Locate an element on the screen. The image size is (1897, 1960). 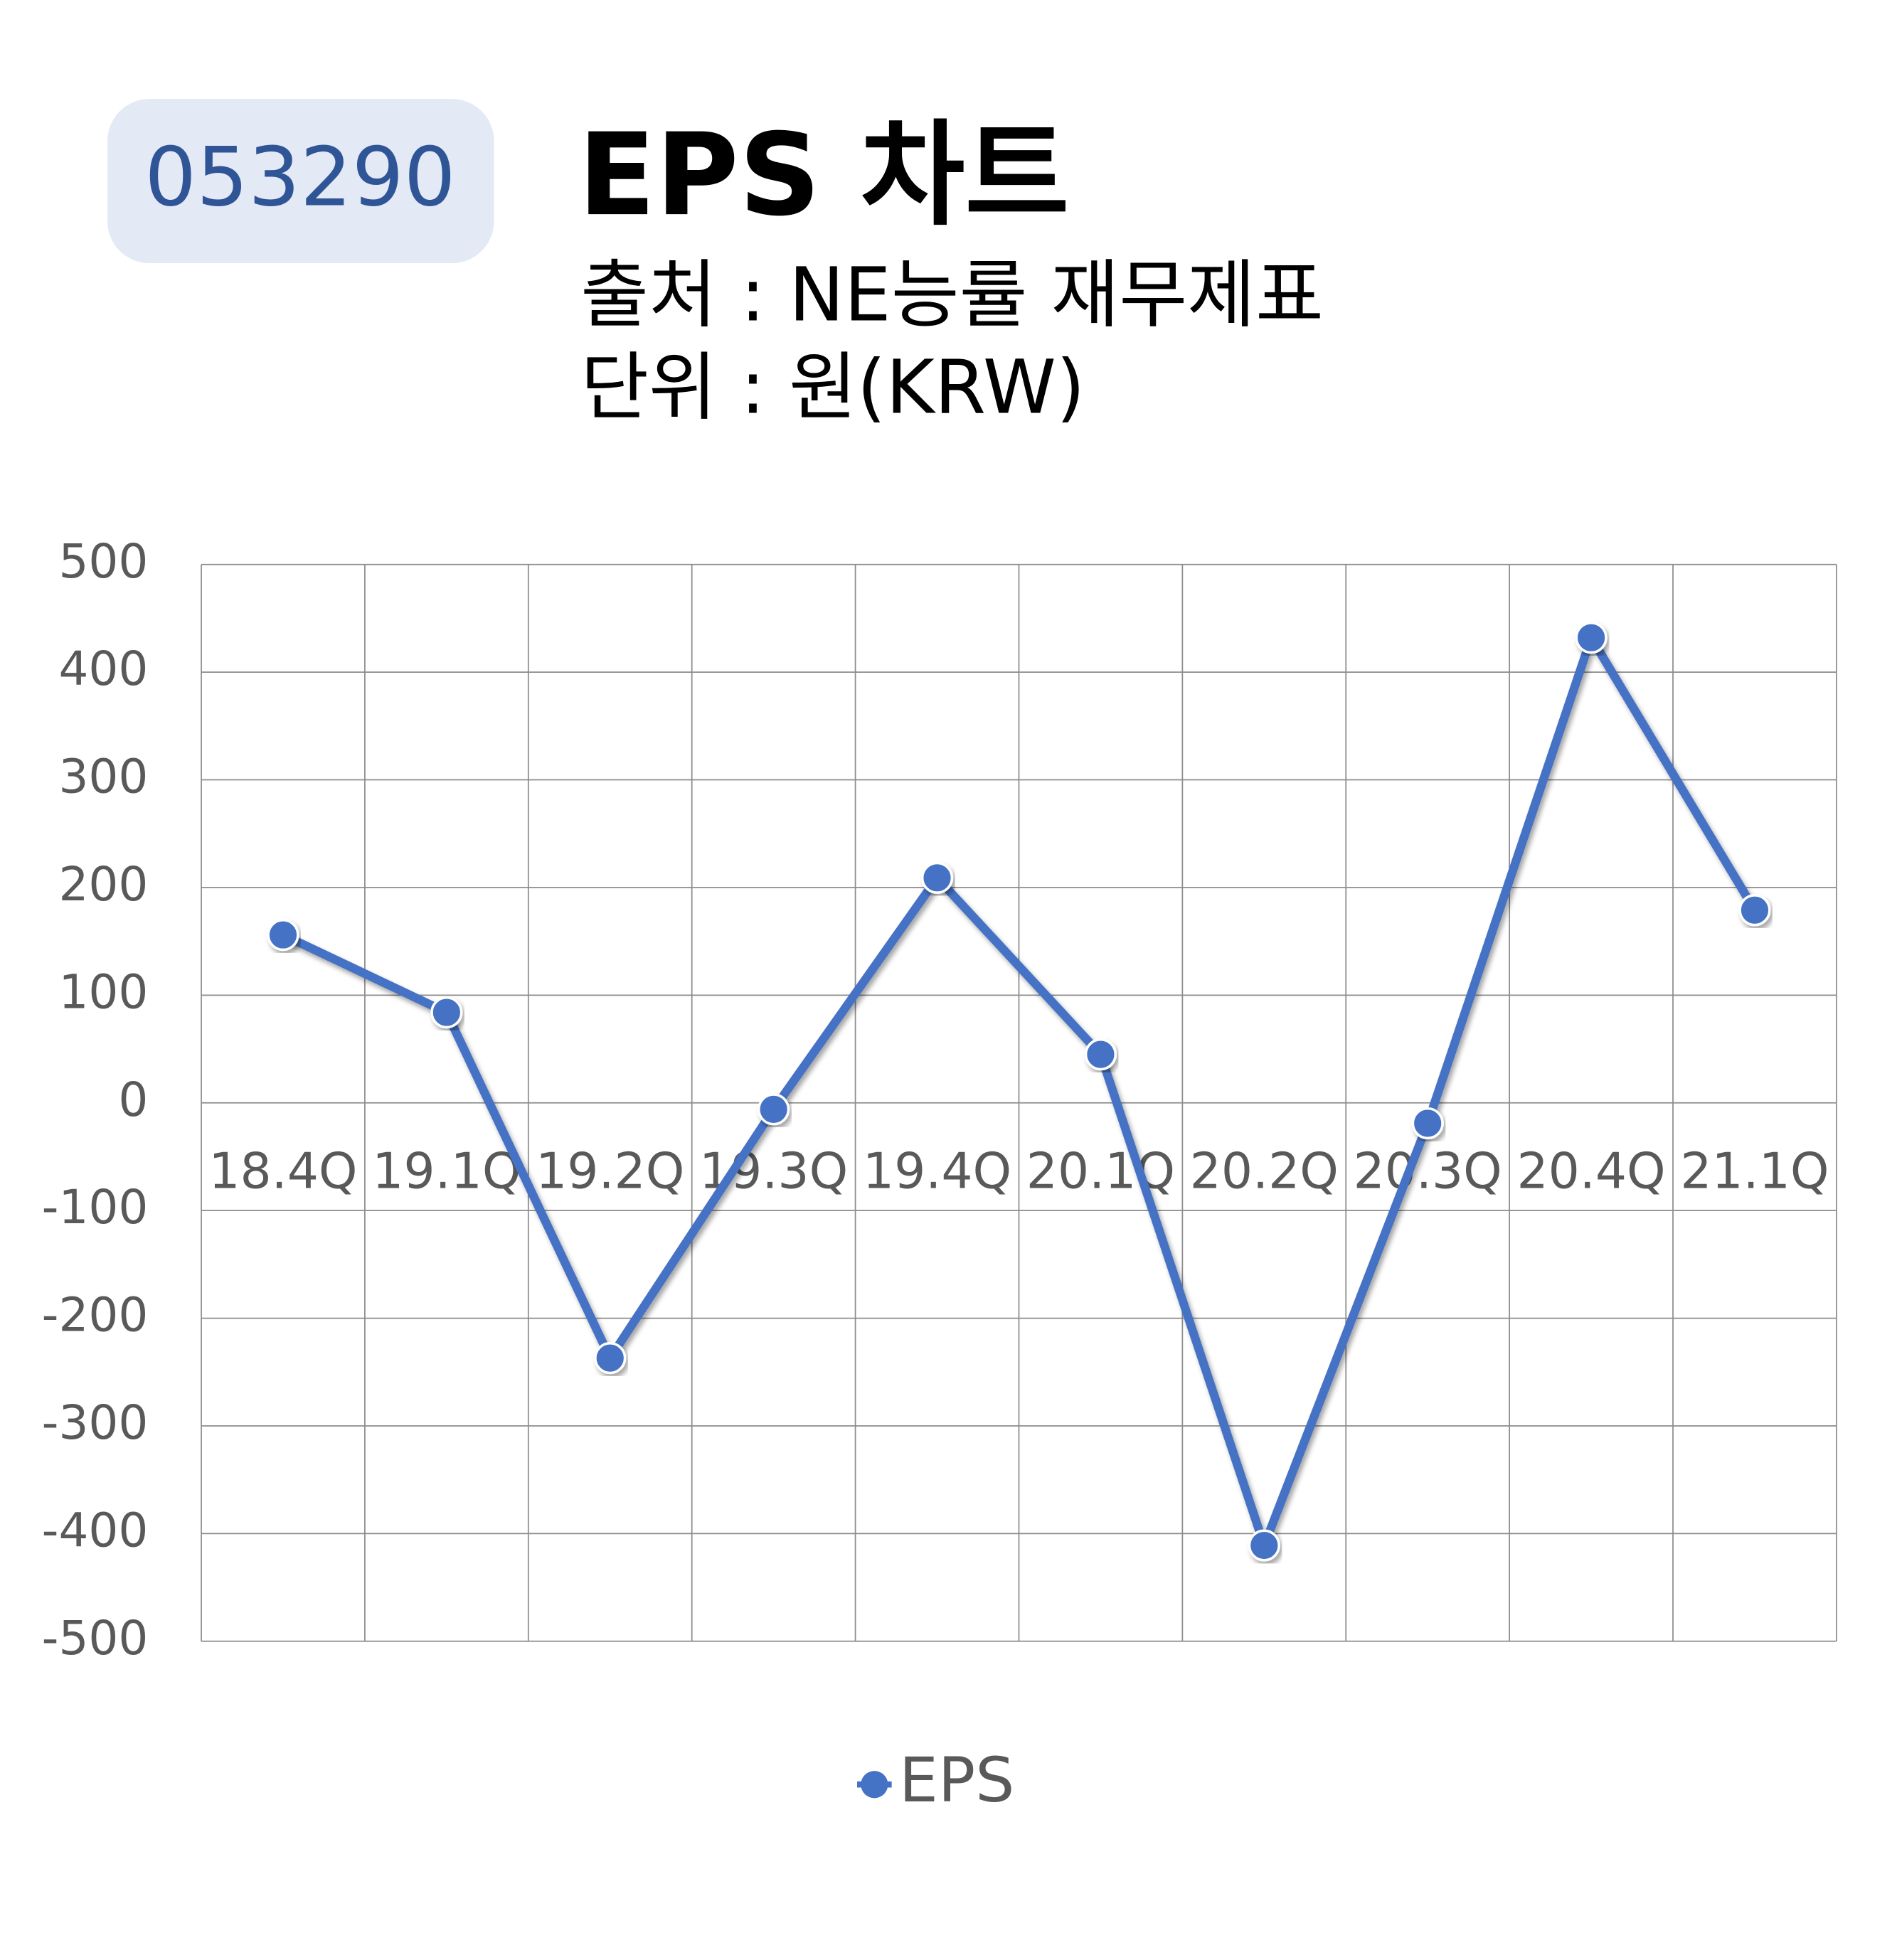
x-tick-label: 18.4Q is located at coordinates (283, 1172).